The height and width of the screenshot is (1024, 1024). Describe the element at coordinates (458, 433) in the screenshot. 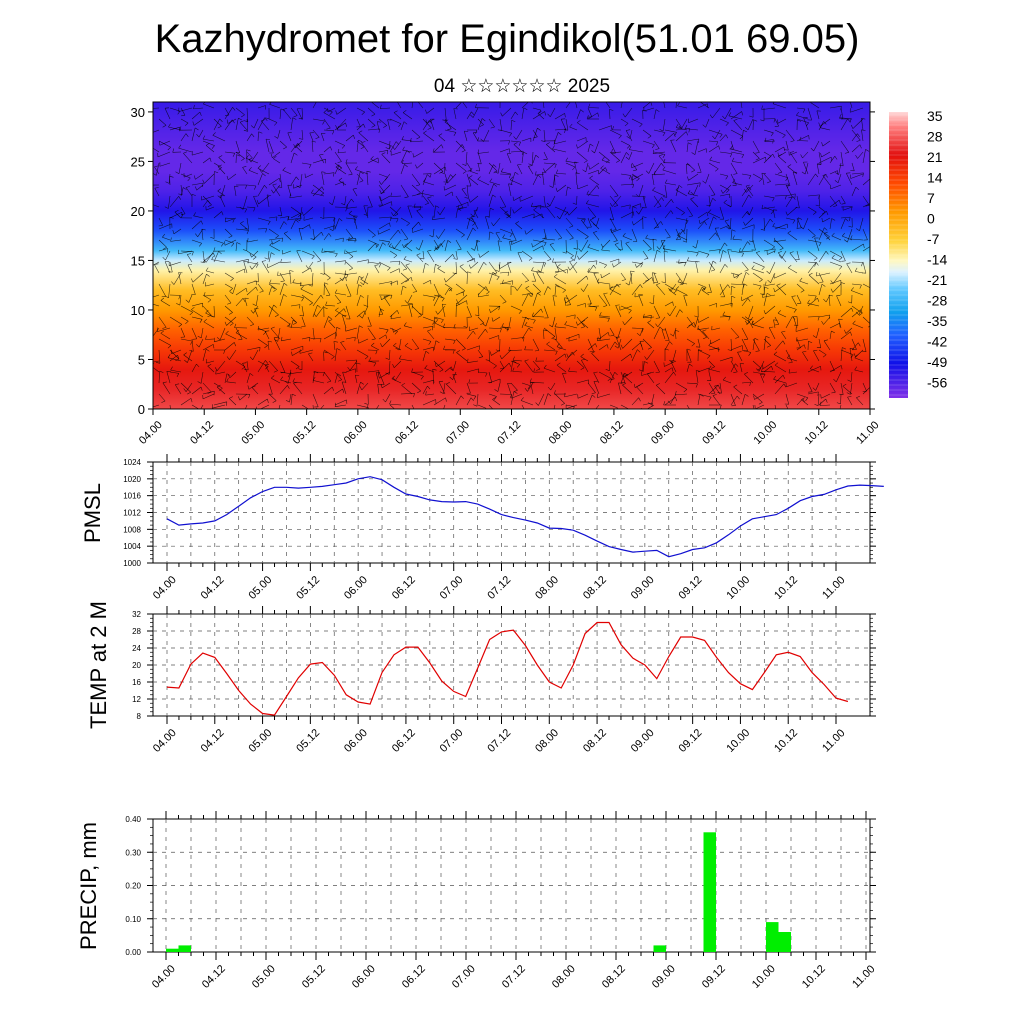

I see `x-tick-label: 07.00` at that location.